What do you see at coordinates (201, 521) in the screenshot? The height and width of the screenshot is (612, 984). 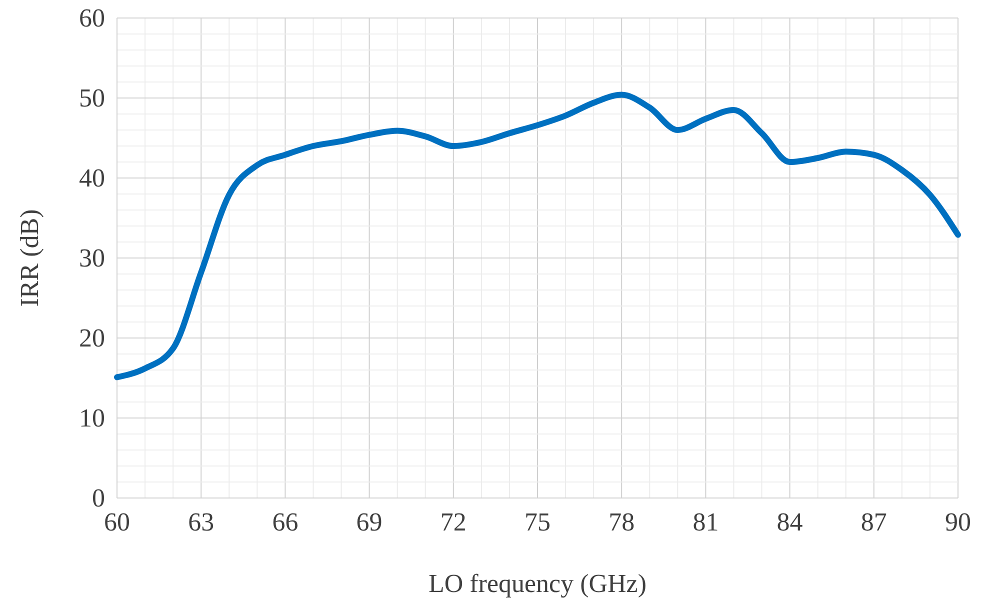 I see `x-tick-label: 63` at bounding box center [201, 521].